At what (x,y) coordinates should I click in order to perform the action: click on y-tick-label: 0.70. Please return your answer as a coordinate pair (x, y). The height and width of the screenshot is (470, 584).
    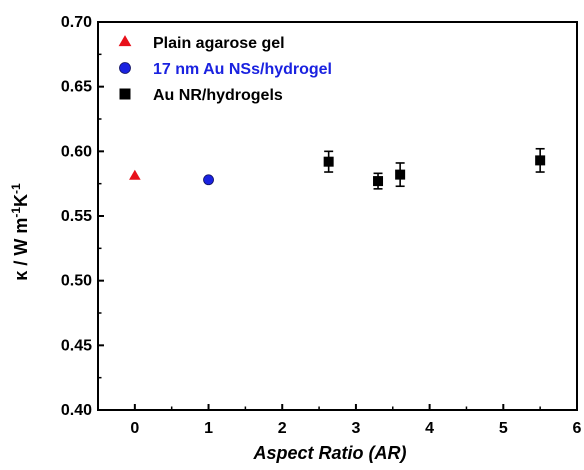
    Looking at the image, I should click on (76, 22).